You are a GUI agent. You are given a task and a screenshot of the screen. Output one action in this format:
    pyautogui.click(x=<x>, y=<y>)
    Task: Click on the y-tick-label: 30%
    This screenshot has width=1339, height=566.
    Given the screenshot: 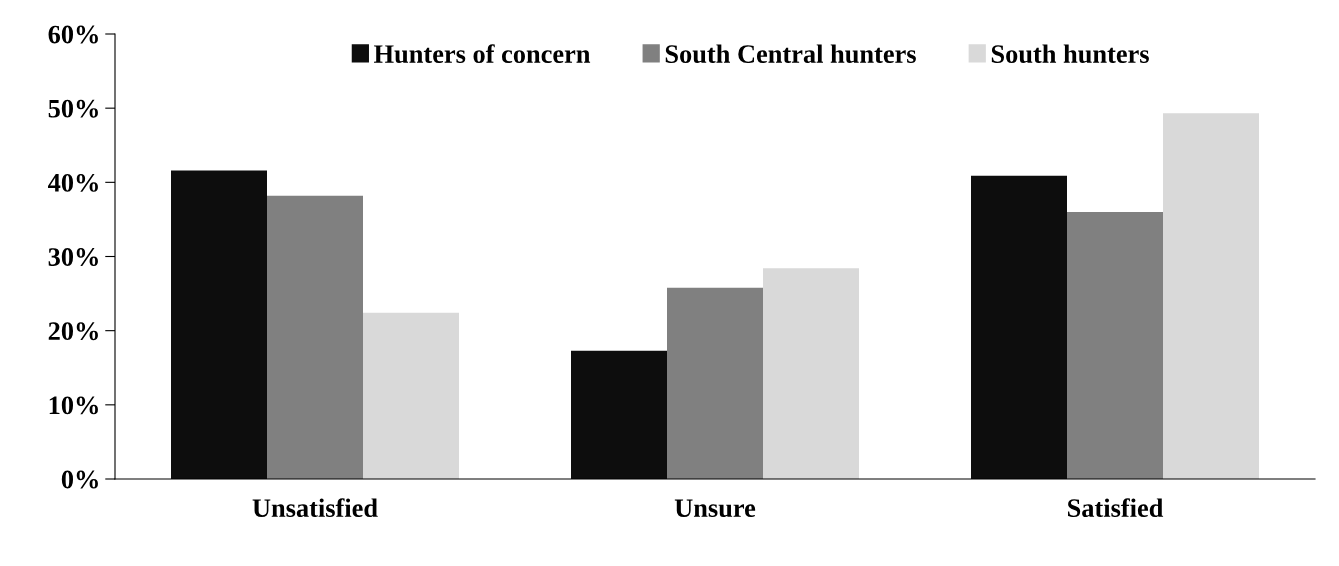 What is the action you would take?
    pyautogui.click(x=73, y=257)
    